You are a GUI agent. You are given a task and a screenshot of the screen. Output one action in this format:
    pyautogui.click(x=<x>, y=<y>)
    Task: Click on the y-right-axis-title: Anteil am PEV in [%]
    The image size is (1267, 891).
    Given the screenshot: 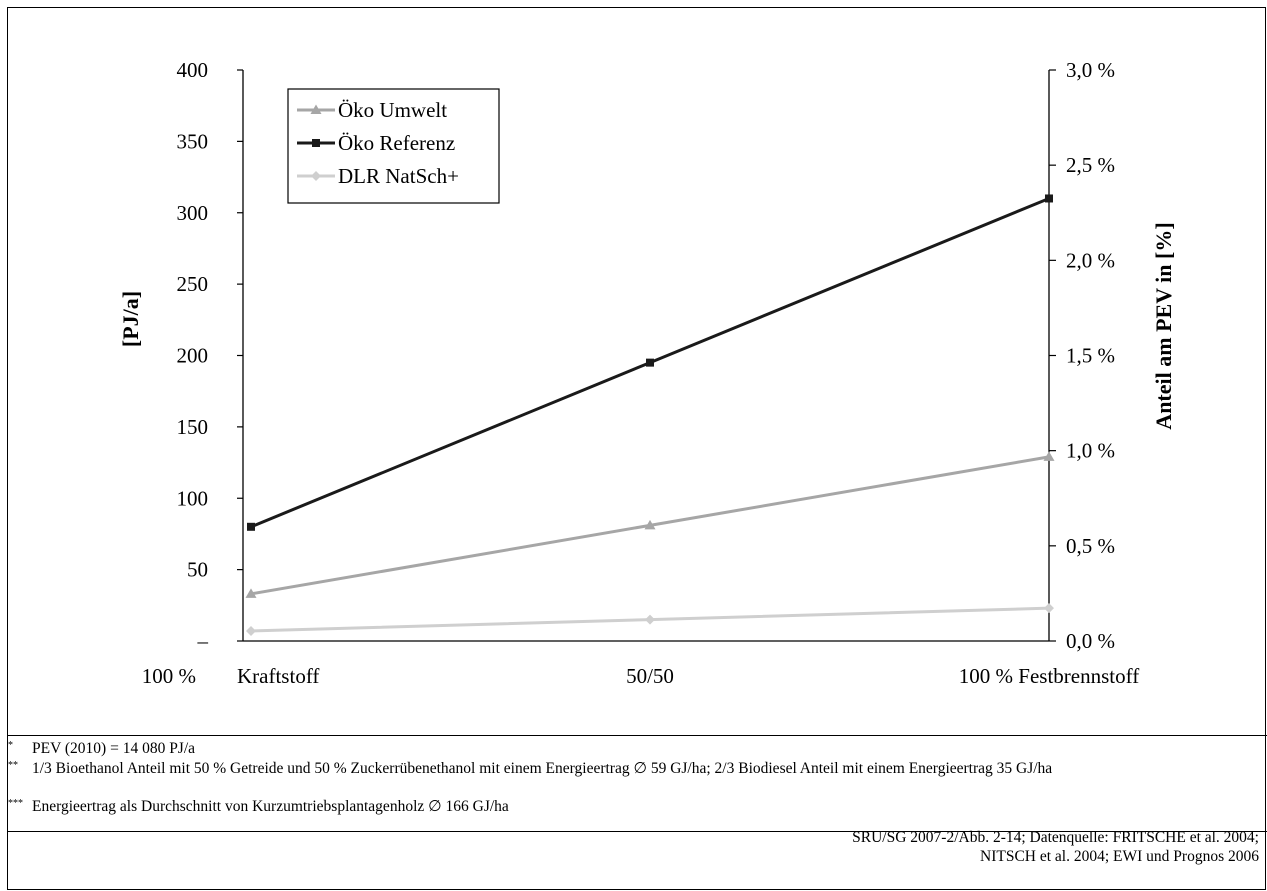 What is the action you would take?
    pyautogui.click(x=1163, y=325)
    